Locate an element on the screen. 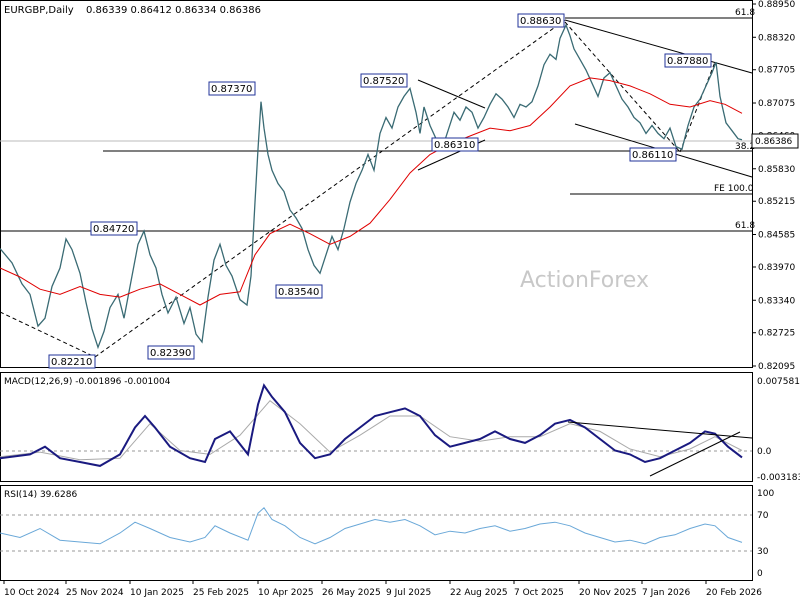 The image size is (800, 600). x-tick-label: 26 May 2025 is located at coordinates (351, 593).